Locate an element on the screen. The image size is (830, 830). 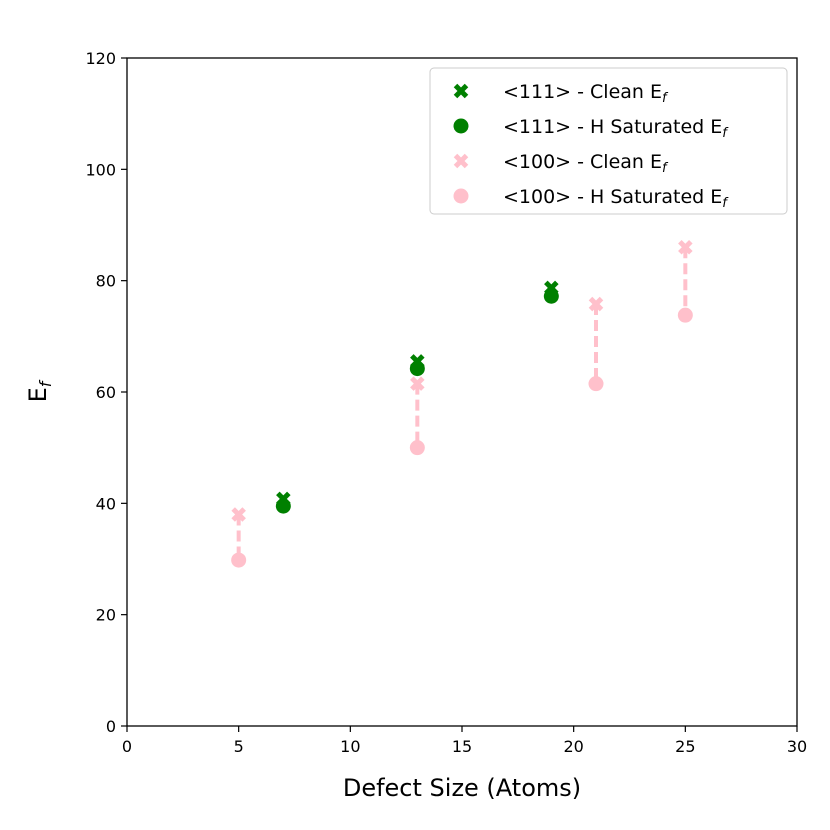
y-axis-ticks: 0 20 40 60 80 100 120 is located at coordinates (106, 392).